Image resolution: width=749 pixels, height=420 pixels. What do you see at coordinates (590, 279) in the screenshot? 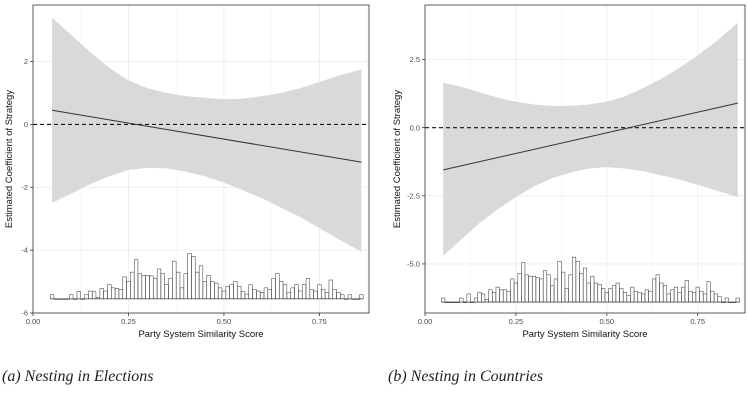
I see `histogram` at bounding box center [590, 279].